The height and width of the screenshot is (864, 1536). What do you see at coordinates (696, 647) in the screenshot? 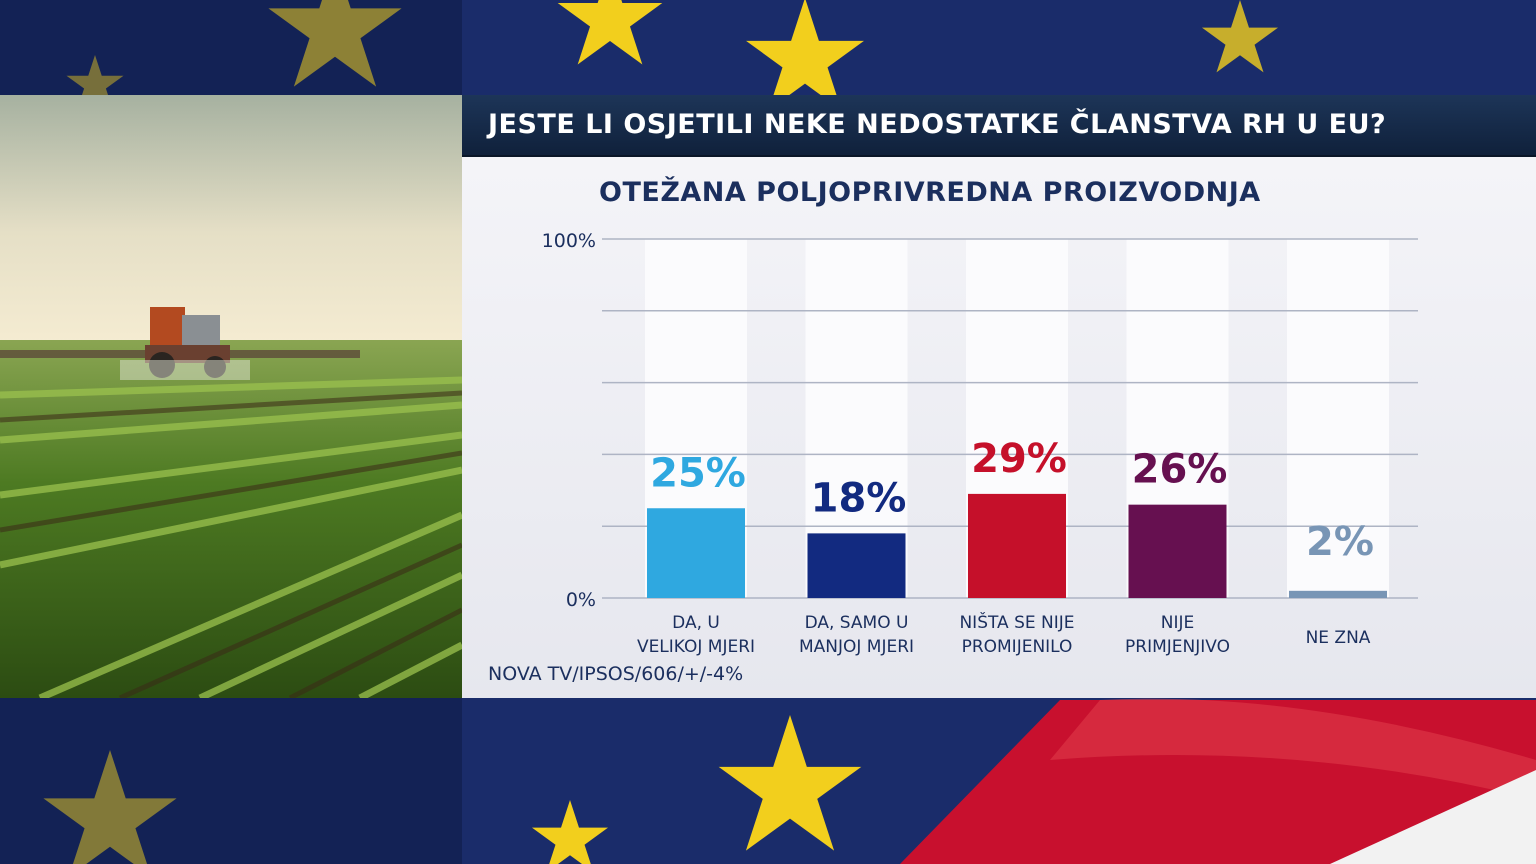
I see `category-label: VELIKOJ MJERI` at bounding box center [696, 647].